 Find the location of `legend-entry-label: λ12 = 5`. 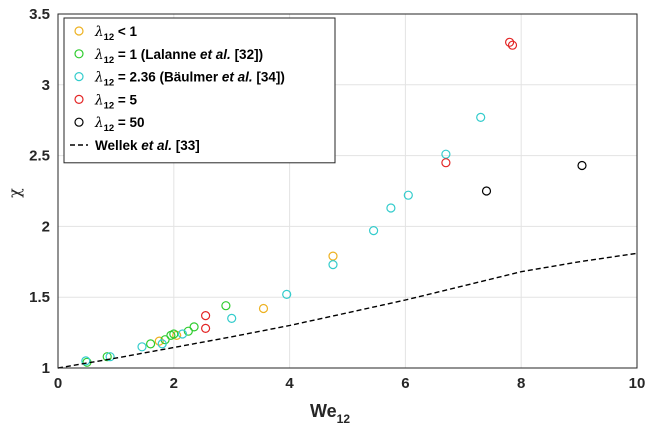

legend-entry-label: λ12 = 5 is located at coordinates (116, 101).